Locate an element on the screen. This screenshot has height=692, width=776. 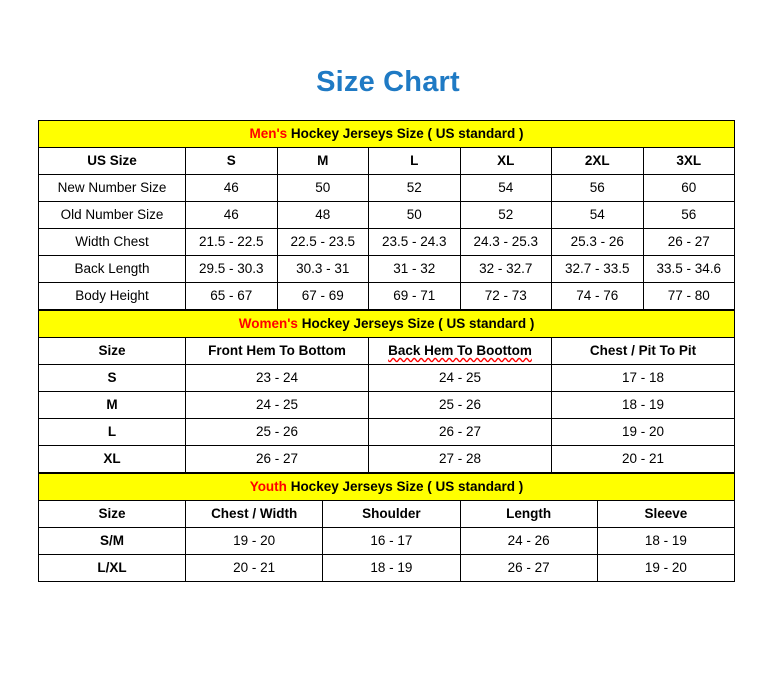
youth-header-cell: Size is located at coordinates (112, 514).